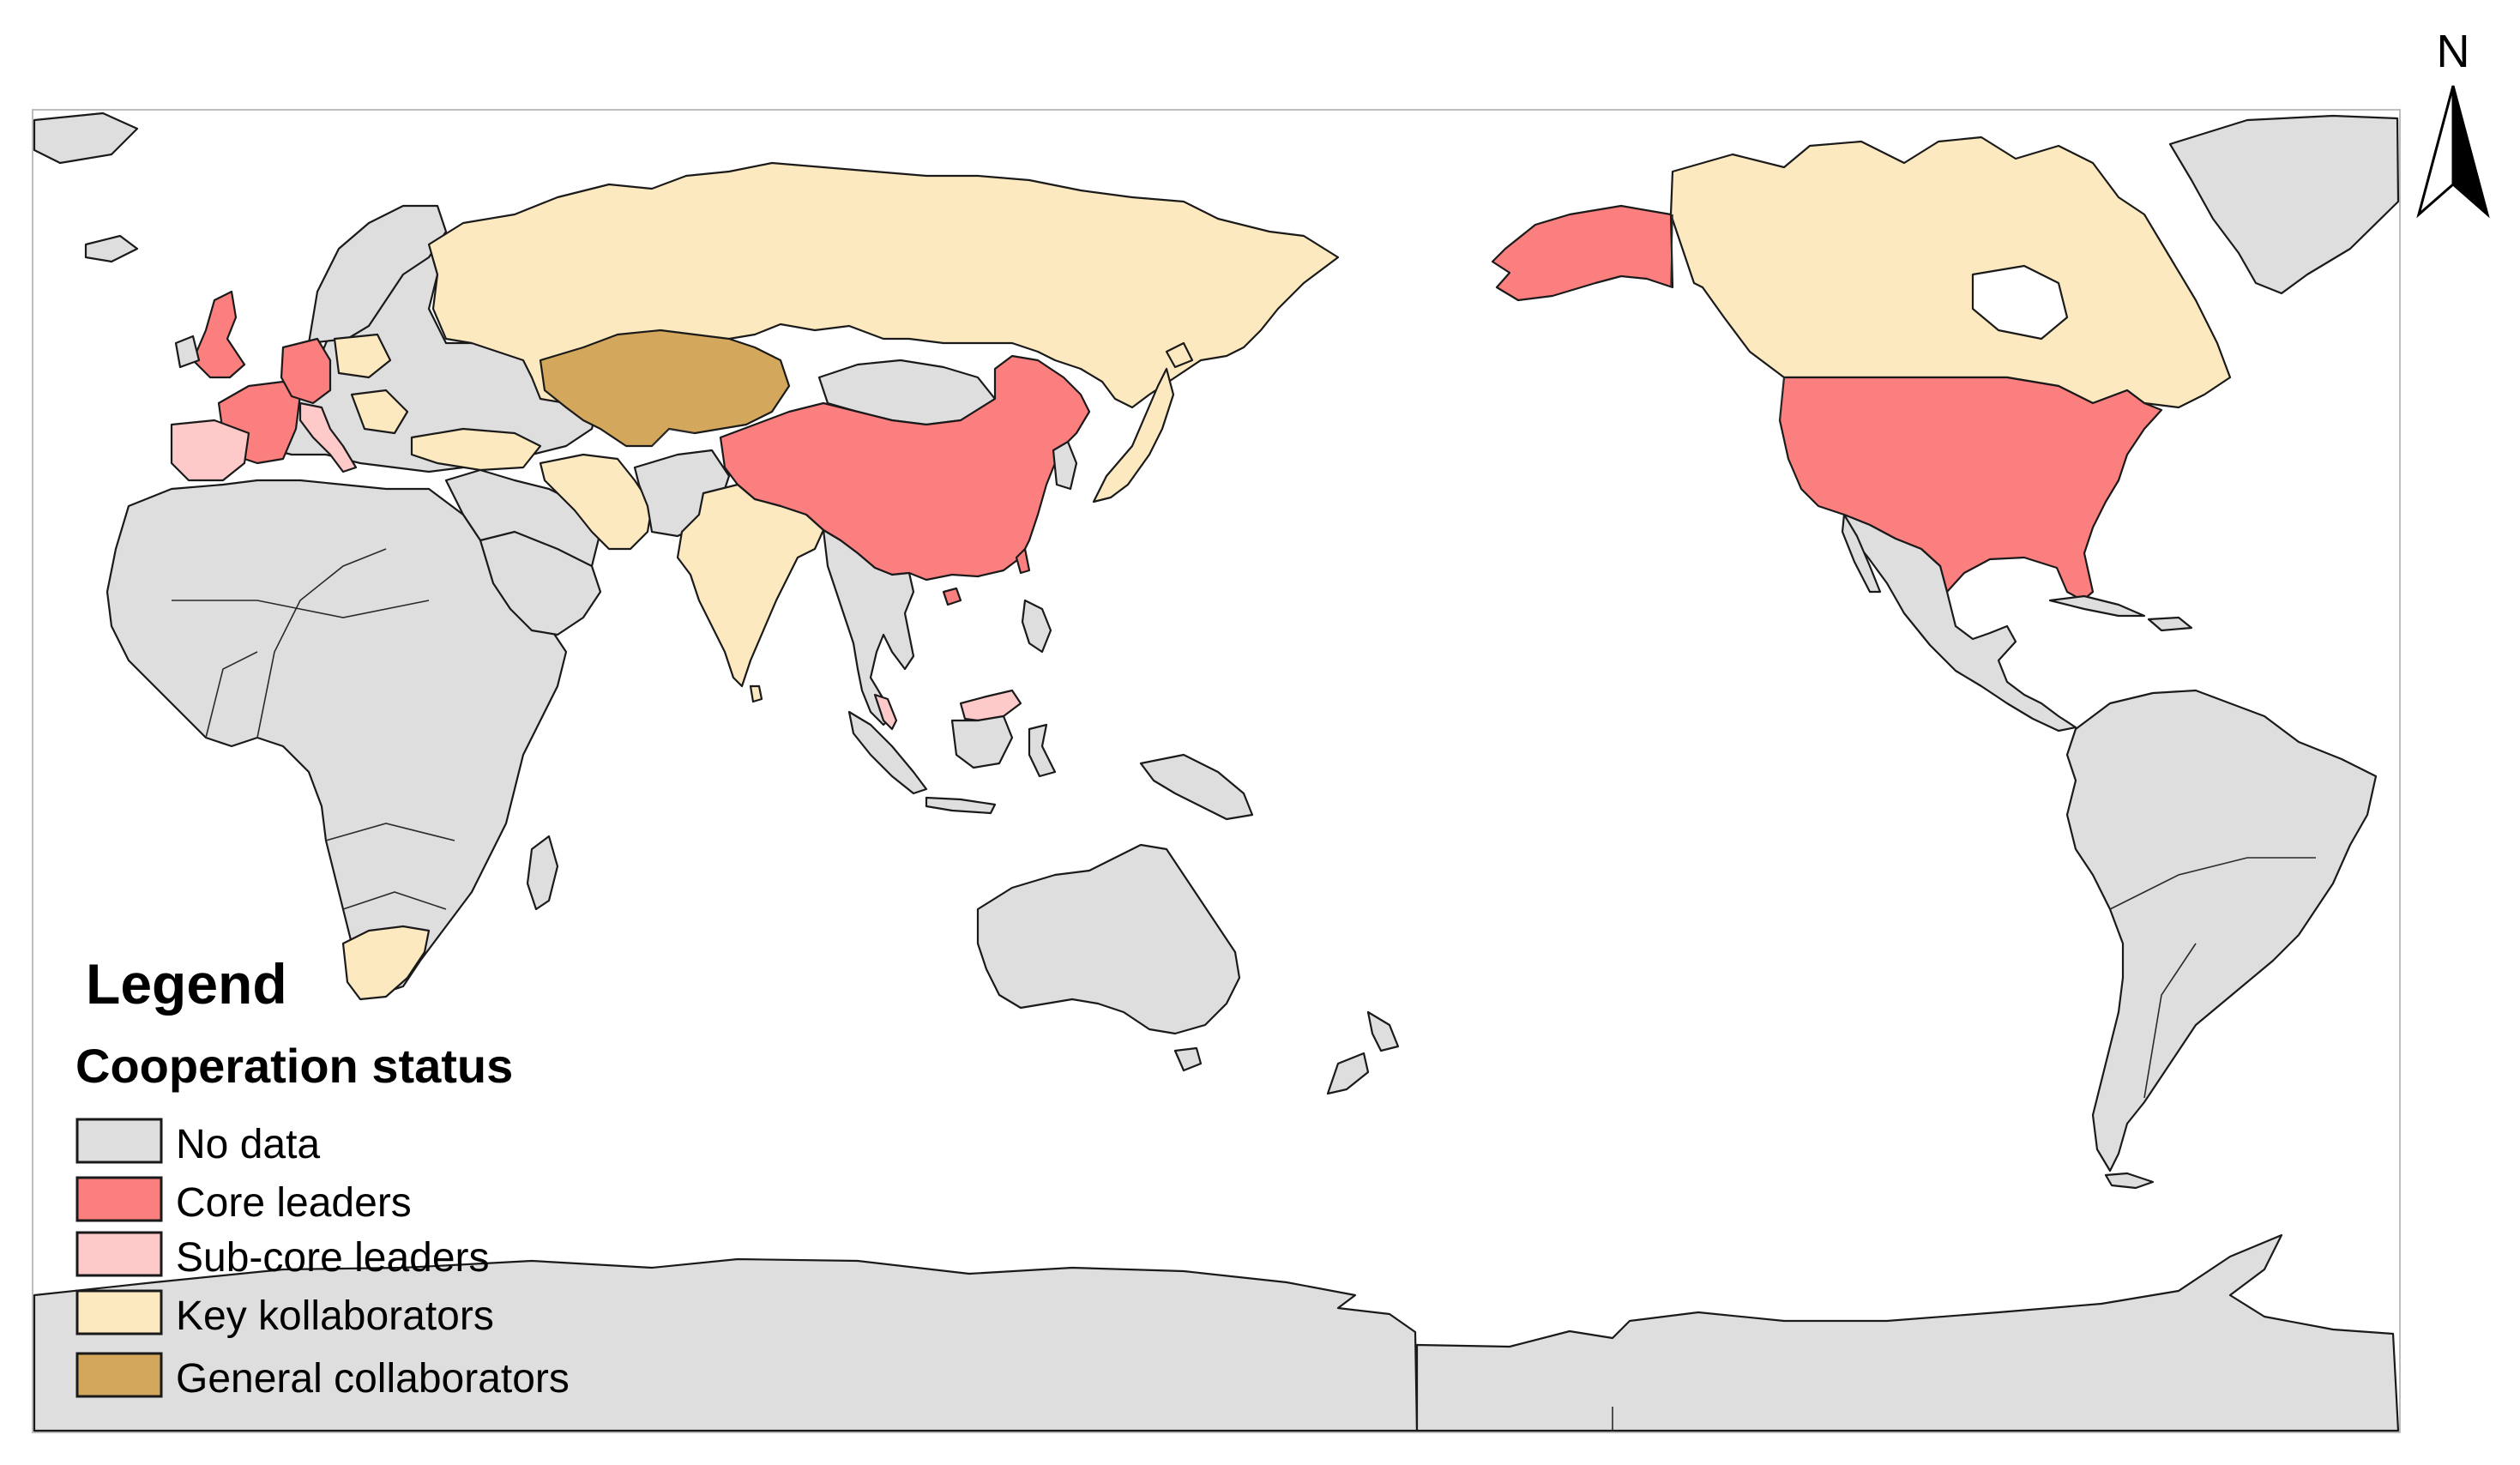 The image size is (2520, 1465). I want to click on region-arabia, so click(540, 583).